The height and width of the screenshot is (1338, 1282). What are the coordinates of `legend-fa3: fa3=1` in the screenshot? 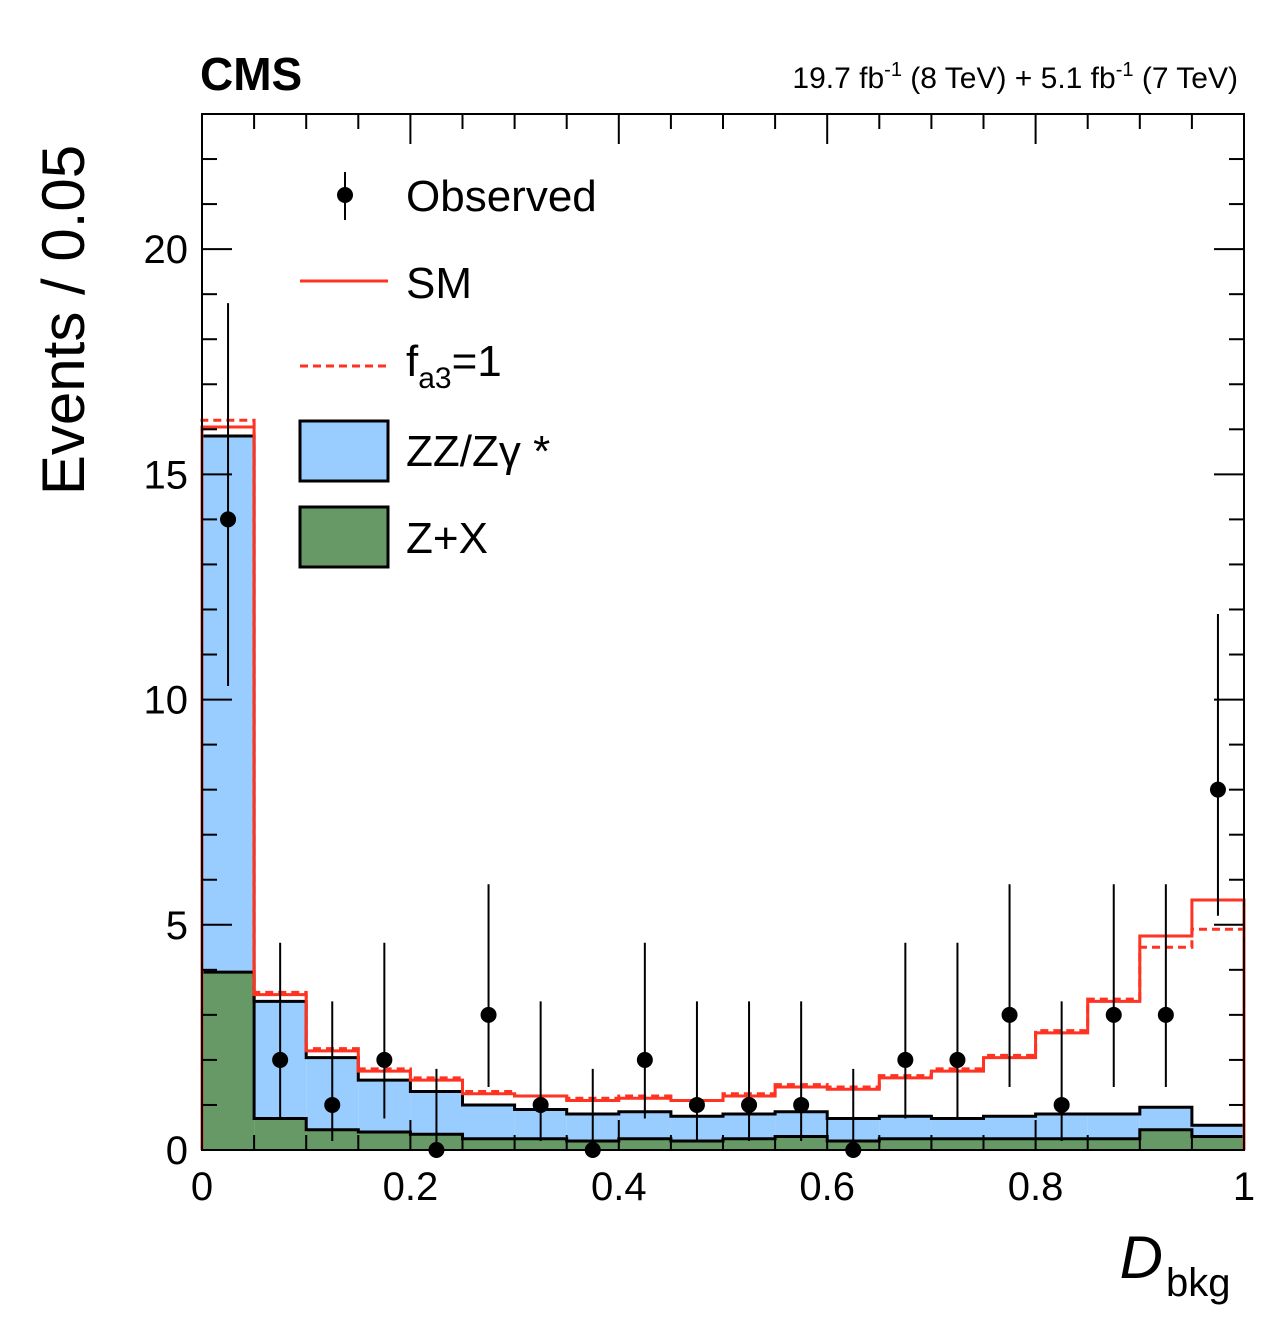 It's located at (401, 366).